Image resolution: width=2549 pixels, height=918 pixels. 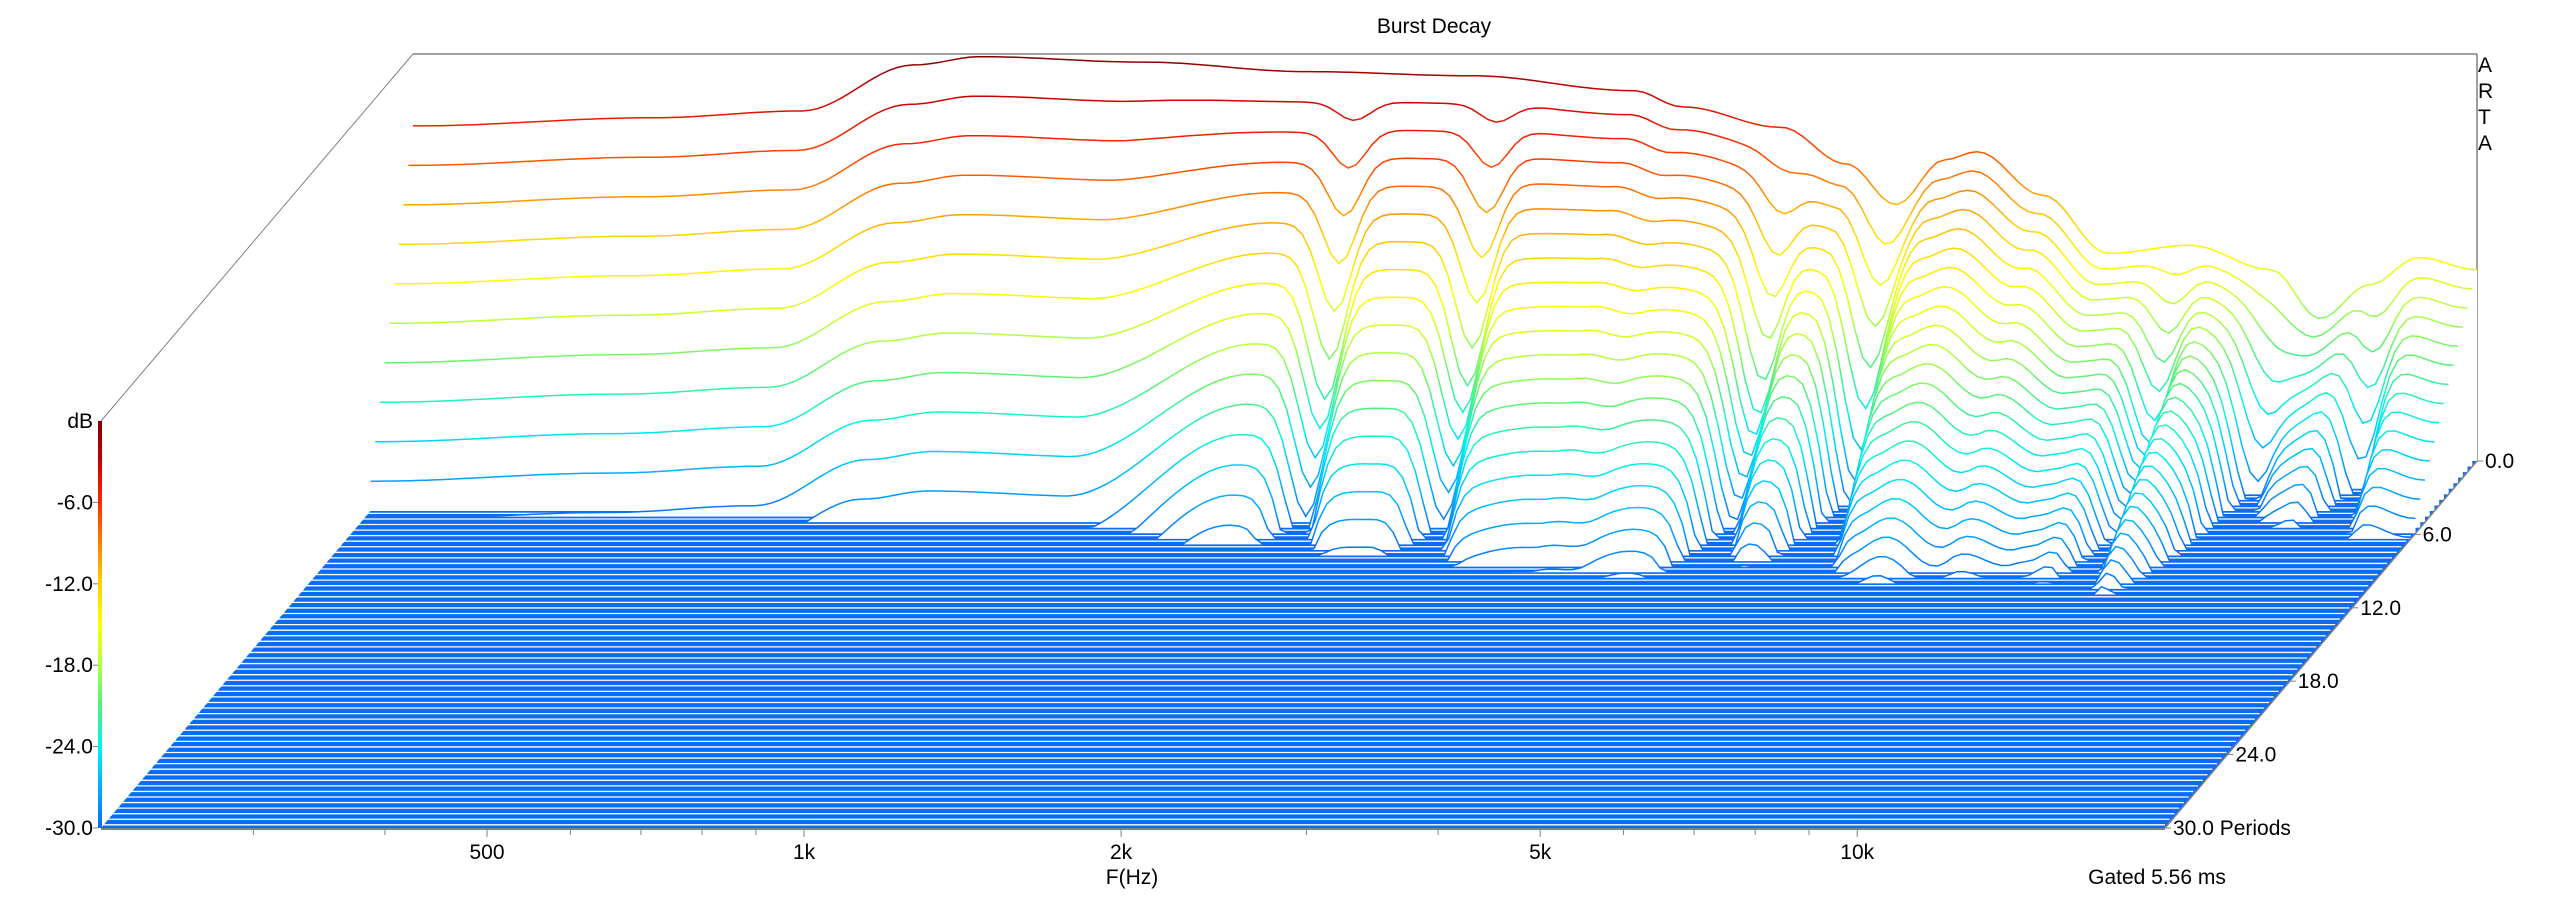 What do you see at coordinates (75, 502) in the screenshot?
I see `db-tick-label: -6.0` at bounding box center [75, 502].